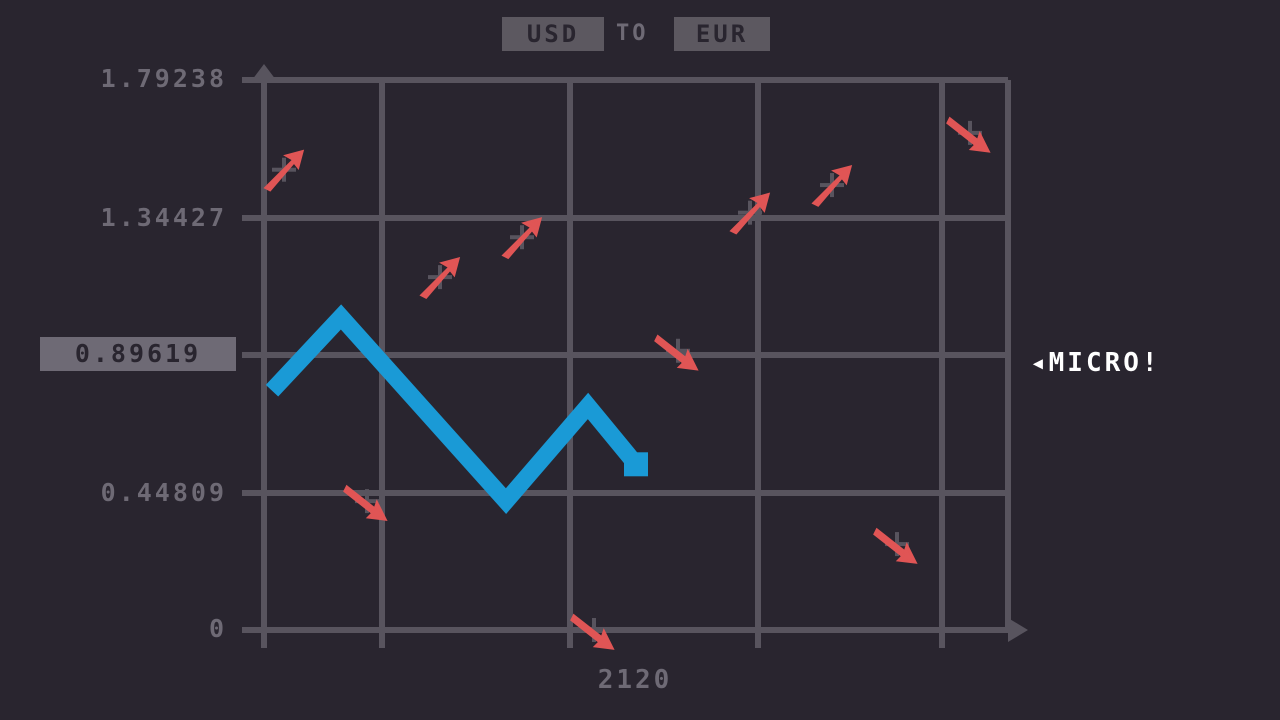 Image resolution: width=1280 pixels, height=720 pixels. What do you see at coordinates (636, 630) in the screenshot?
I see `x-axis` at bounding box center [636, 630].